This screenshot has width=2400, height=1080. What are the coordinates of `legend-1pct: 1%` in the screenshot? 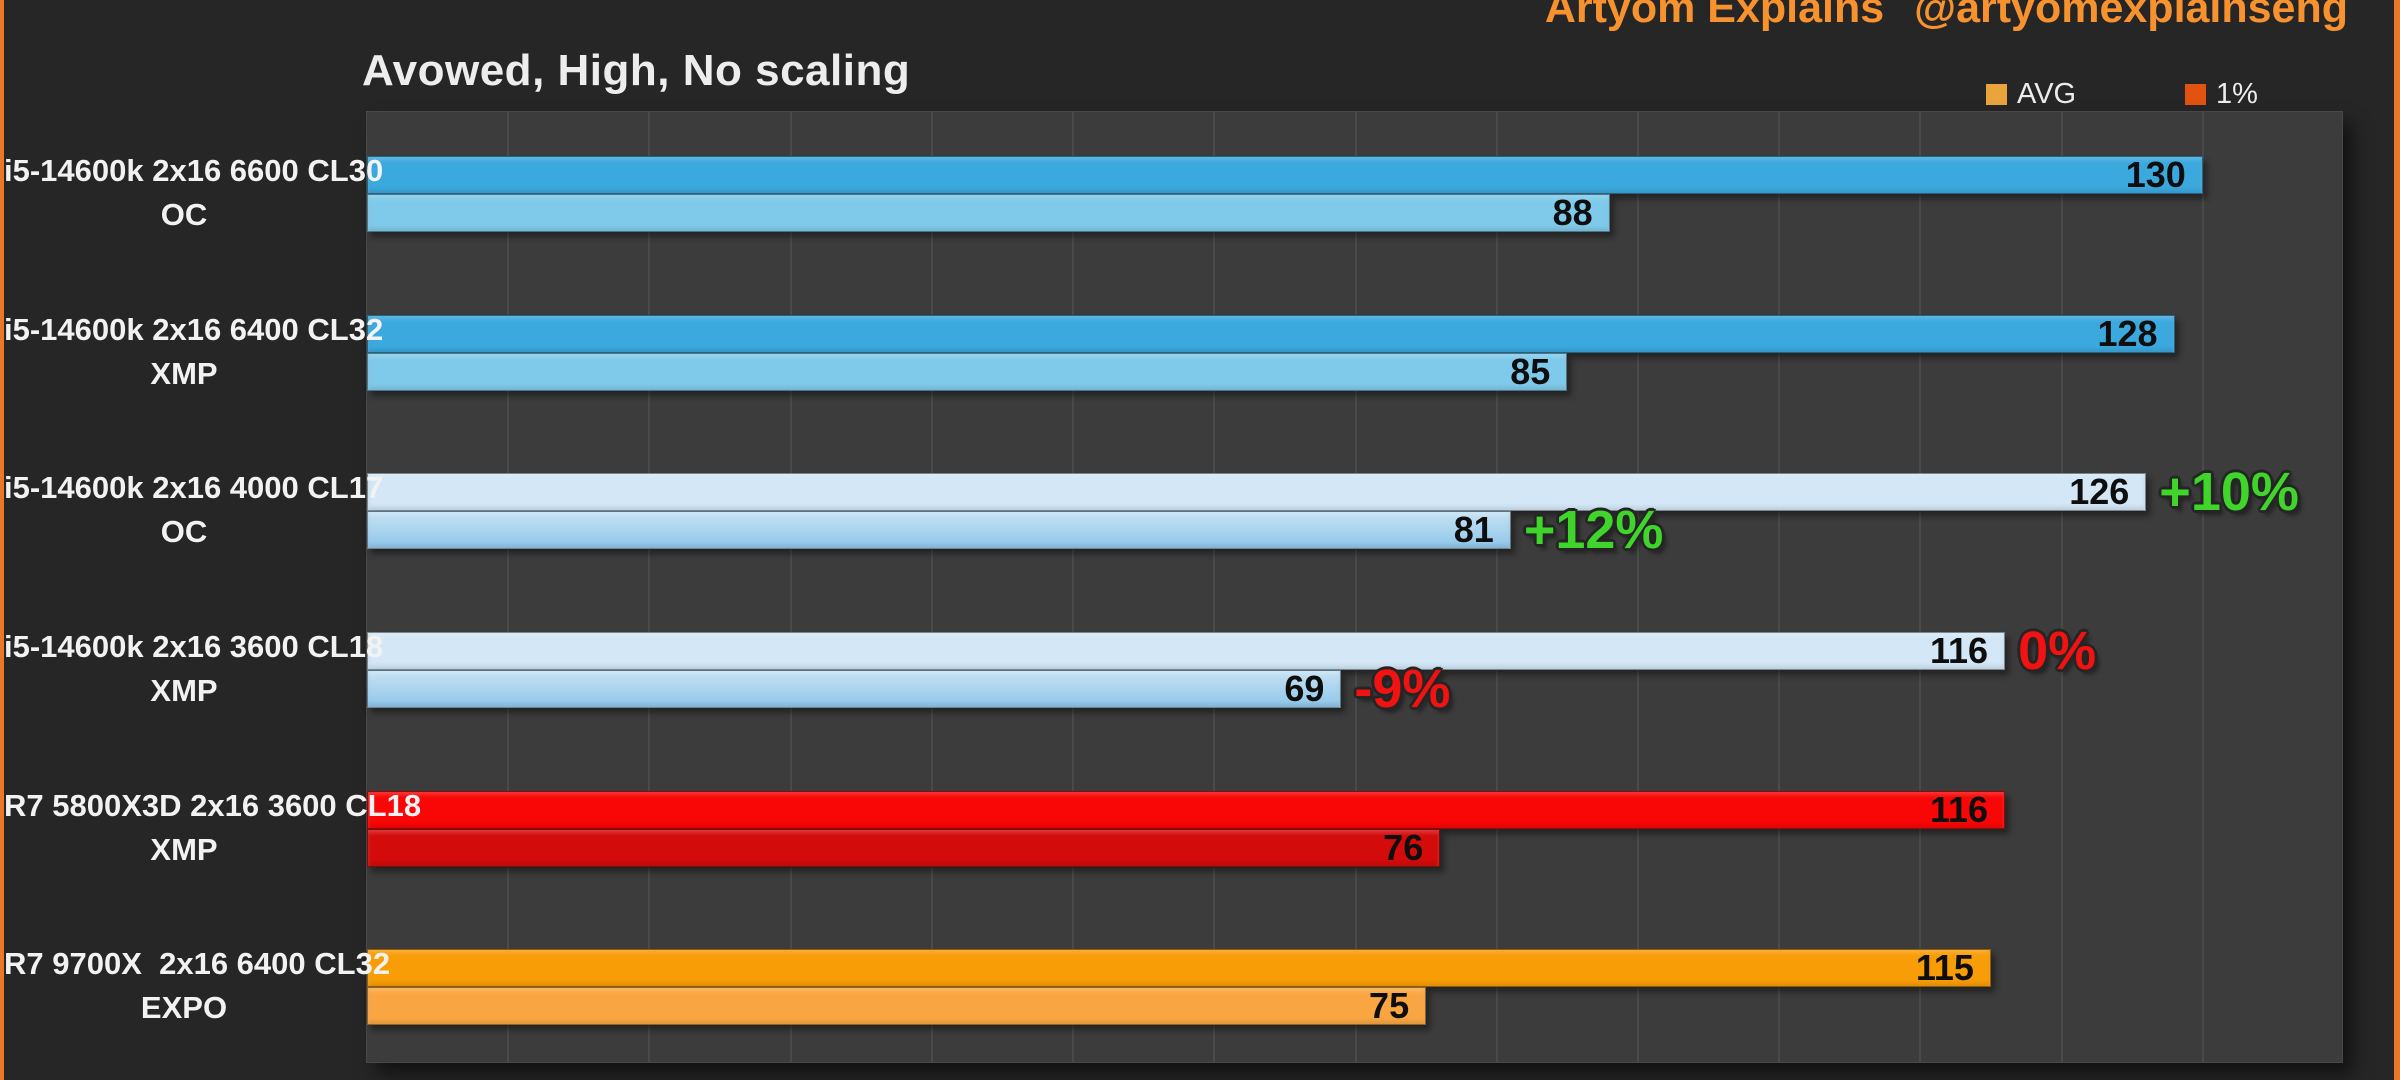 It's located at (2221, 94).